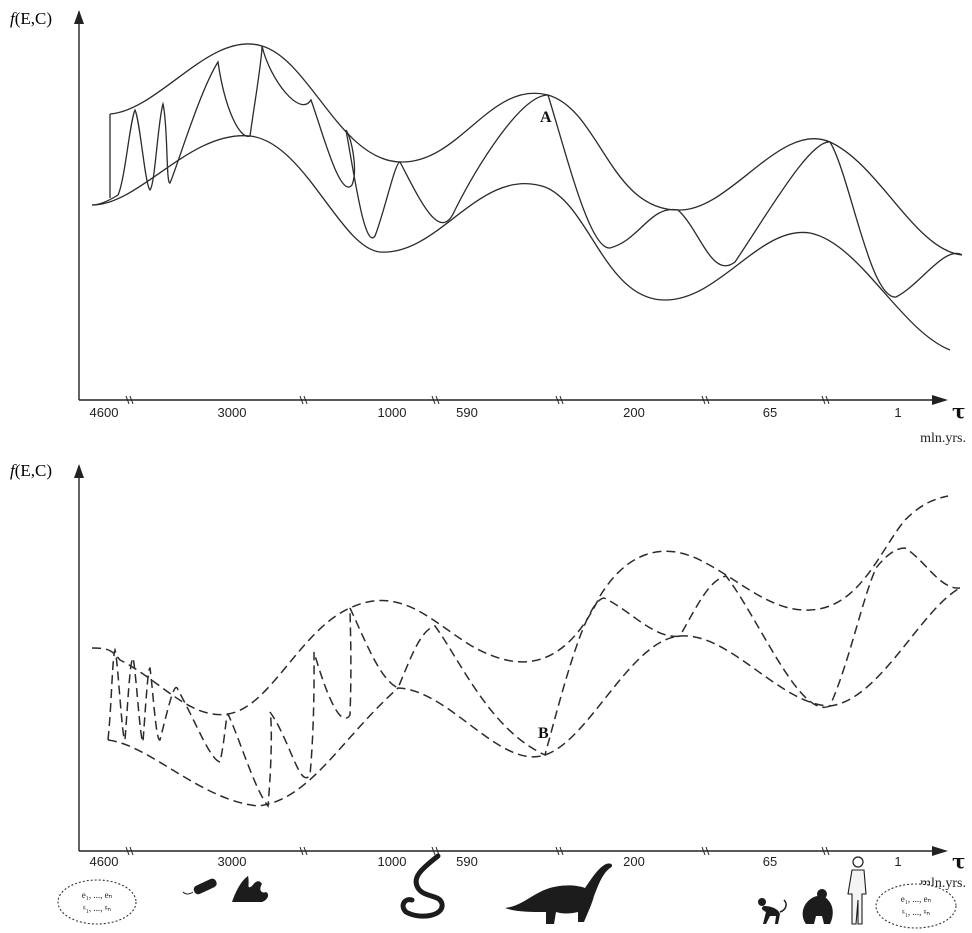 This screenshot has height=933, width=972. I want to click on bottom-tick-4600: 4600, so click(104, 861).